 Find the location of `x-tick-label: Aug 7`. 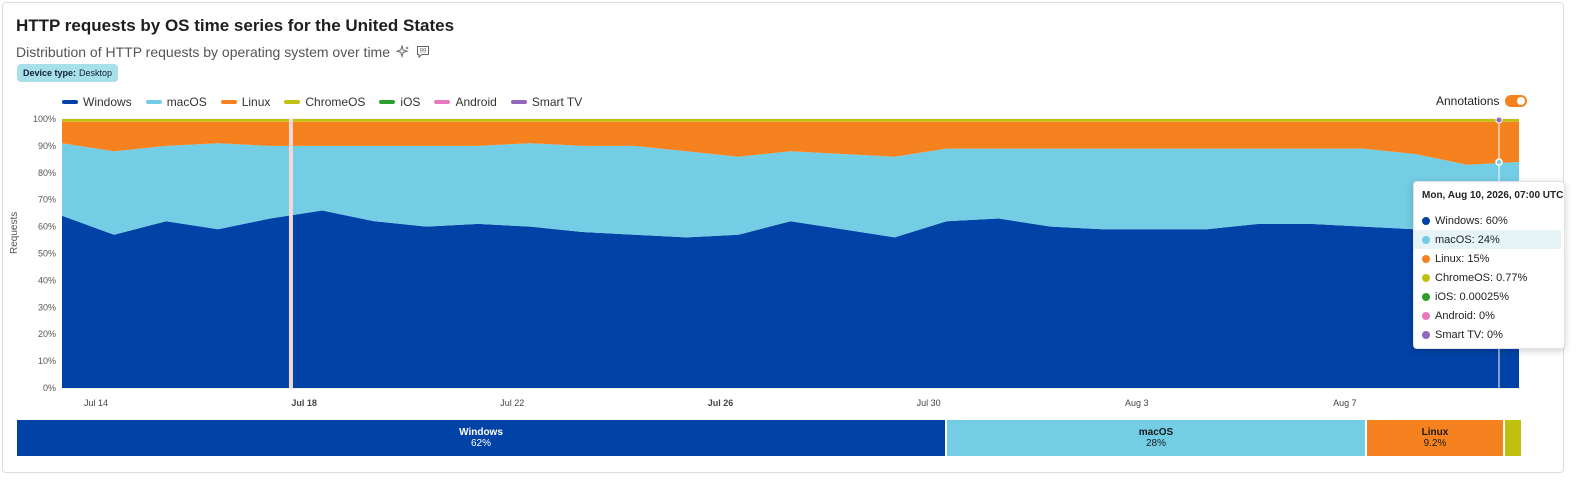

x-tick-label: Aug 7 is located at coordinates (1345, 403).